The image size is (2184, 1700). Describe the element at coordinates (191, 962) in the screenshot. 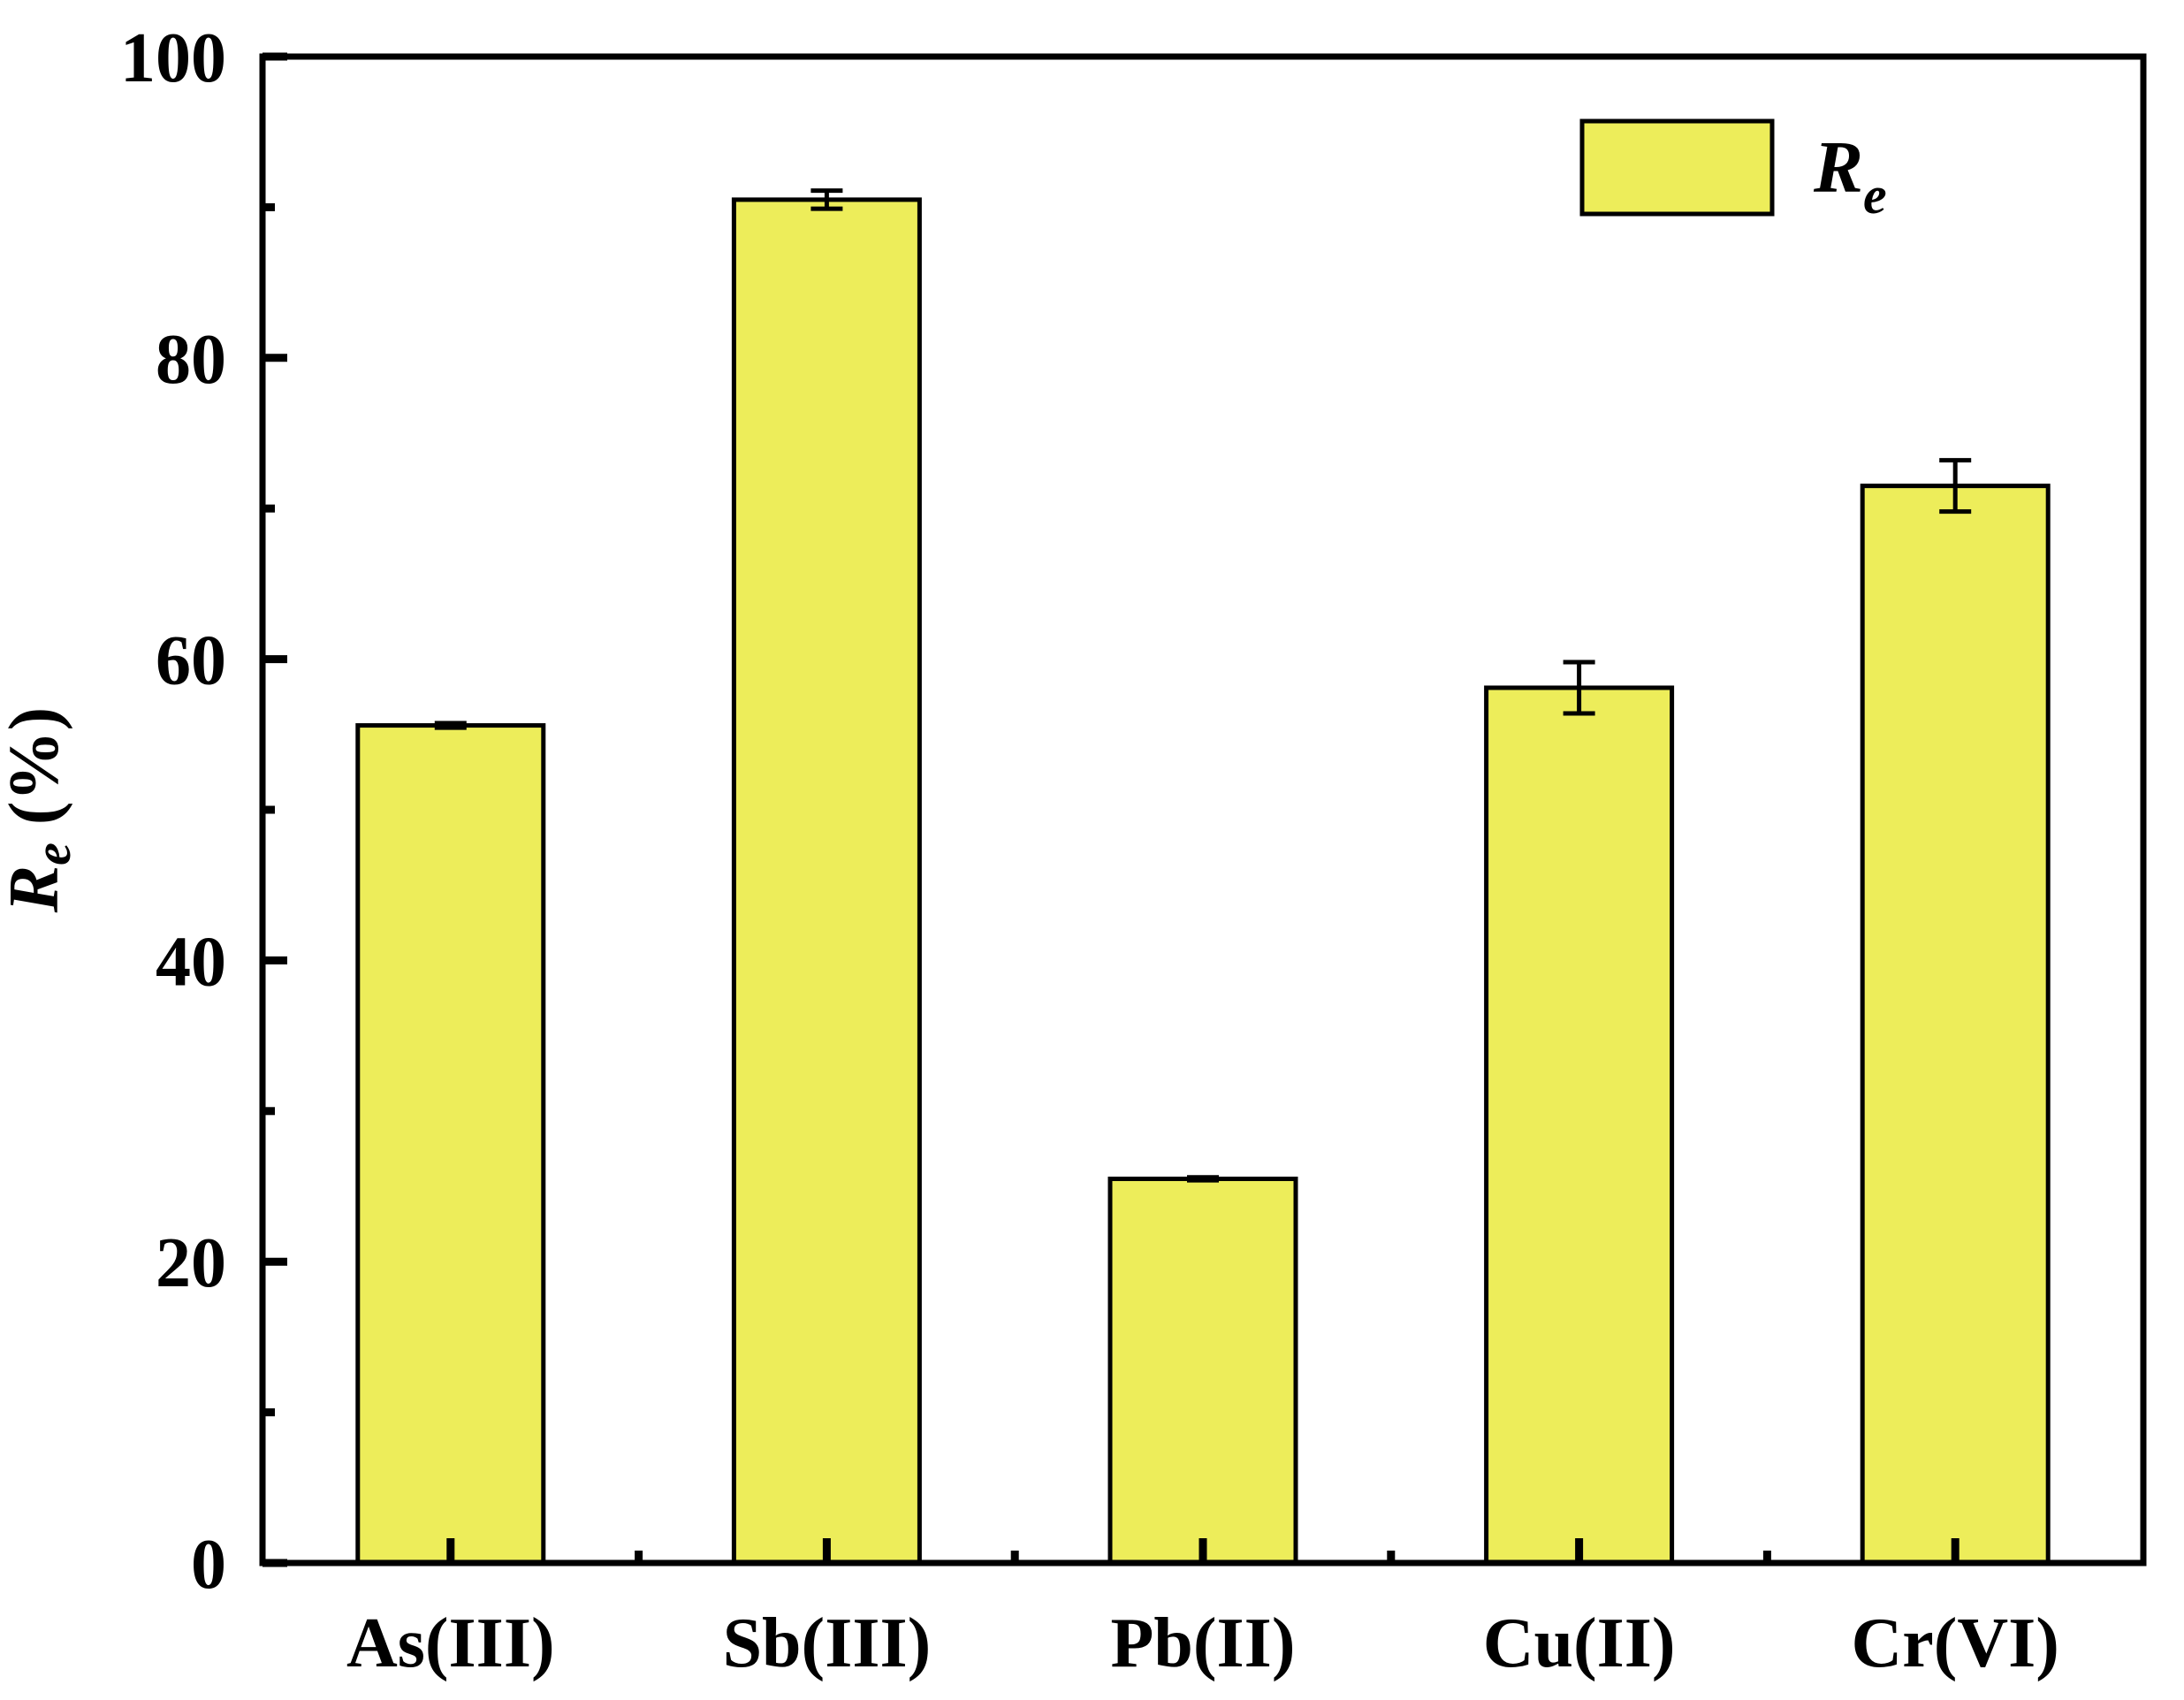

I see `y-tick-label-2: 40` at that location.